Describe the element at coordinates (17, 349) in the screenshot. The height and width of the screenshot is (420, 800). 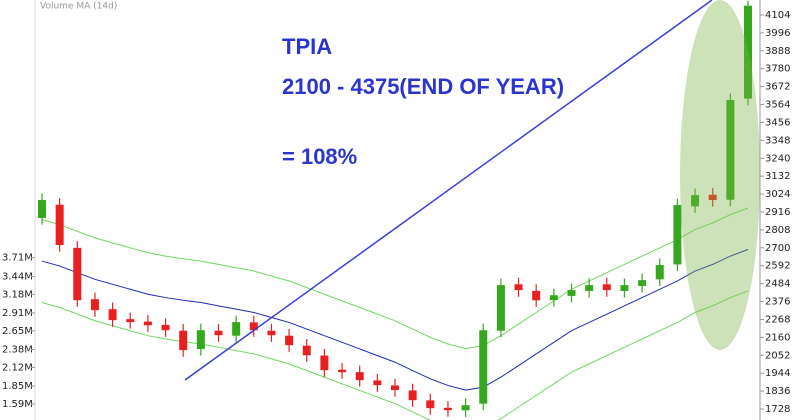
I see `y2-tick-label: 2.38M` at that location.